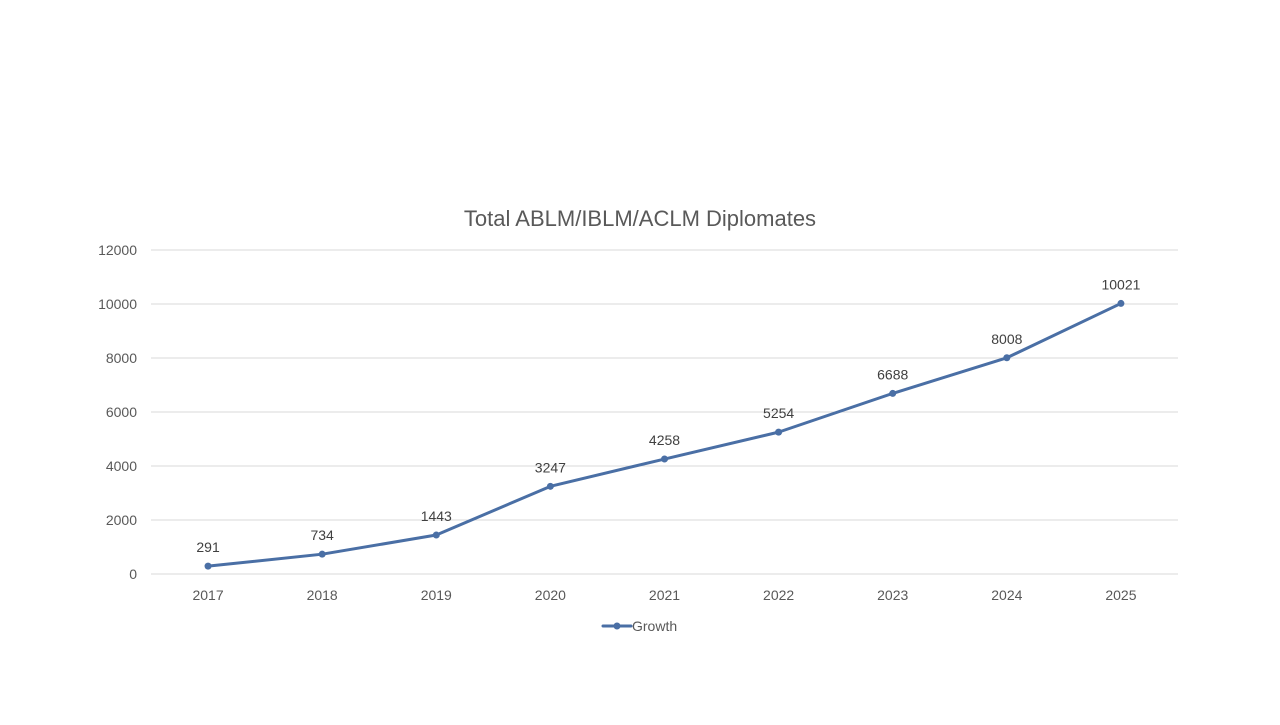 The height and width of the screenshot is (725, 1280). Describe the element at coordinates (121, 466) in the screenshot. I see `y-tick-label: 4000` at that location.